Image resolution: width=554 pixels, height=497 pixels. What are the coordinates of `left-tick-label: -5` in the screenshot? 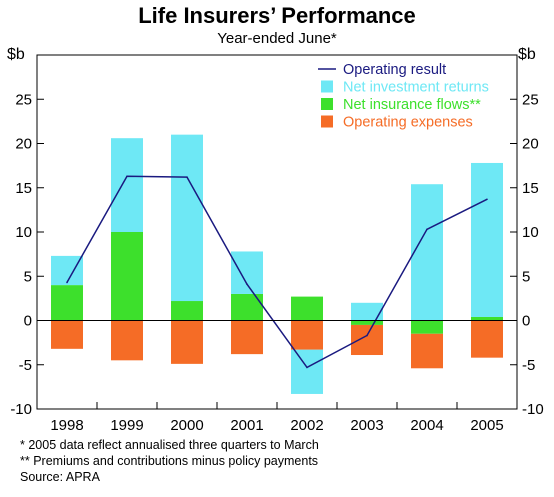 It's located at (25, 365).